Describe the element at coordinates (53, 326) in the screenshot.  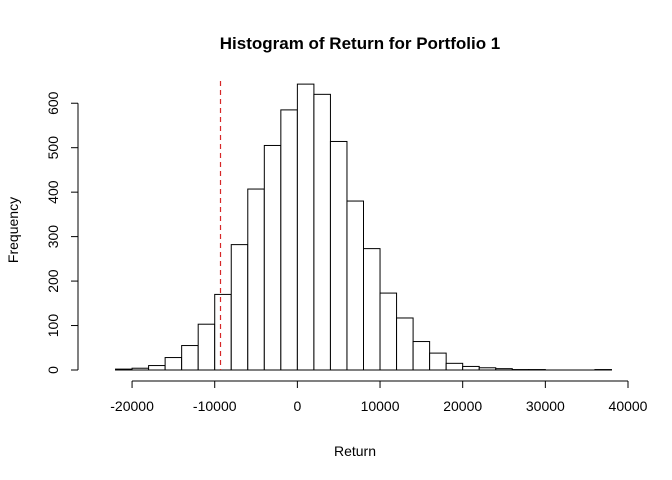
I see `y-tick-label: 100` at that location.